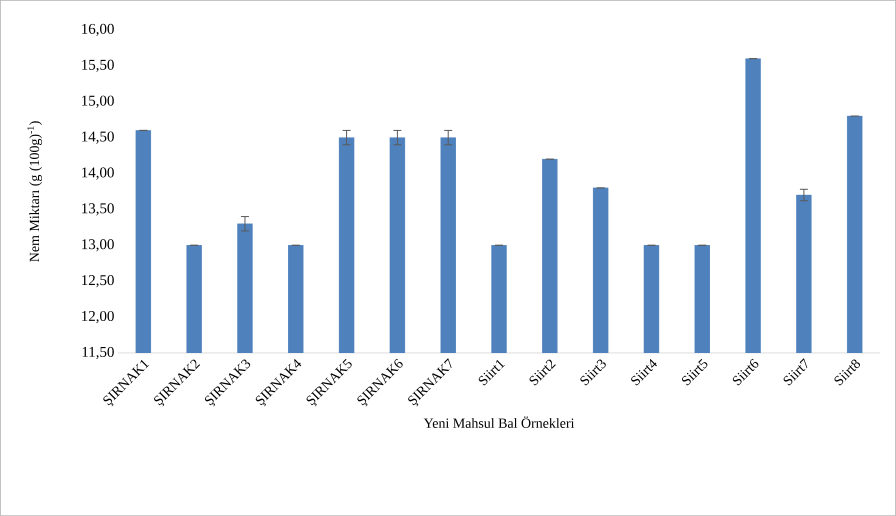 Image resolution: width=896 pixels, height=516 pixels. Describe the element at coordinates (98, 245) in the screenshot. I see `y-tick-label: 13,00` at that location.